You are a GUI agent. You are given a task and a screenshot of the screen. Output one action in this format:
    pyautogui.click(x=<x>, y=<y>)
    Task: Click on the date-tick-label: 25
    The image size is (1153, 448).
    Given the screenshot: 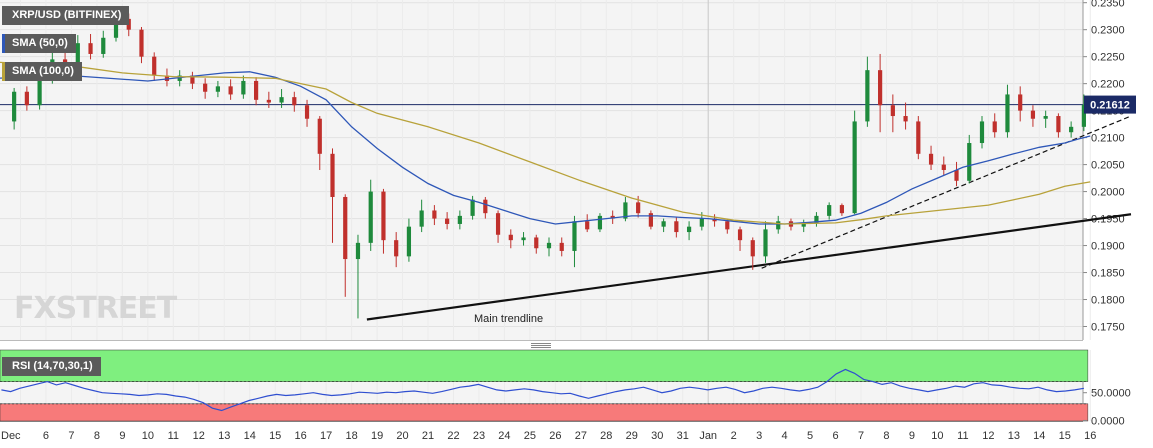 What is the action you would take?
    pyautogui.click(x=530, y=436)
    